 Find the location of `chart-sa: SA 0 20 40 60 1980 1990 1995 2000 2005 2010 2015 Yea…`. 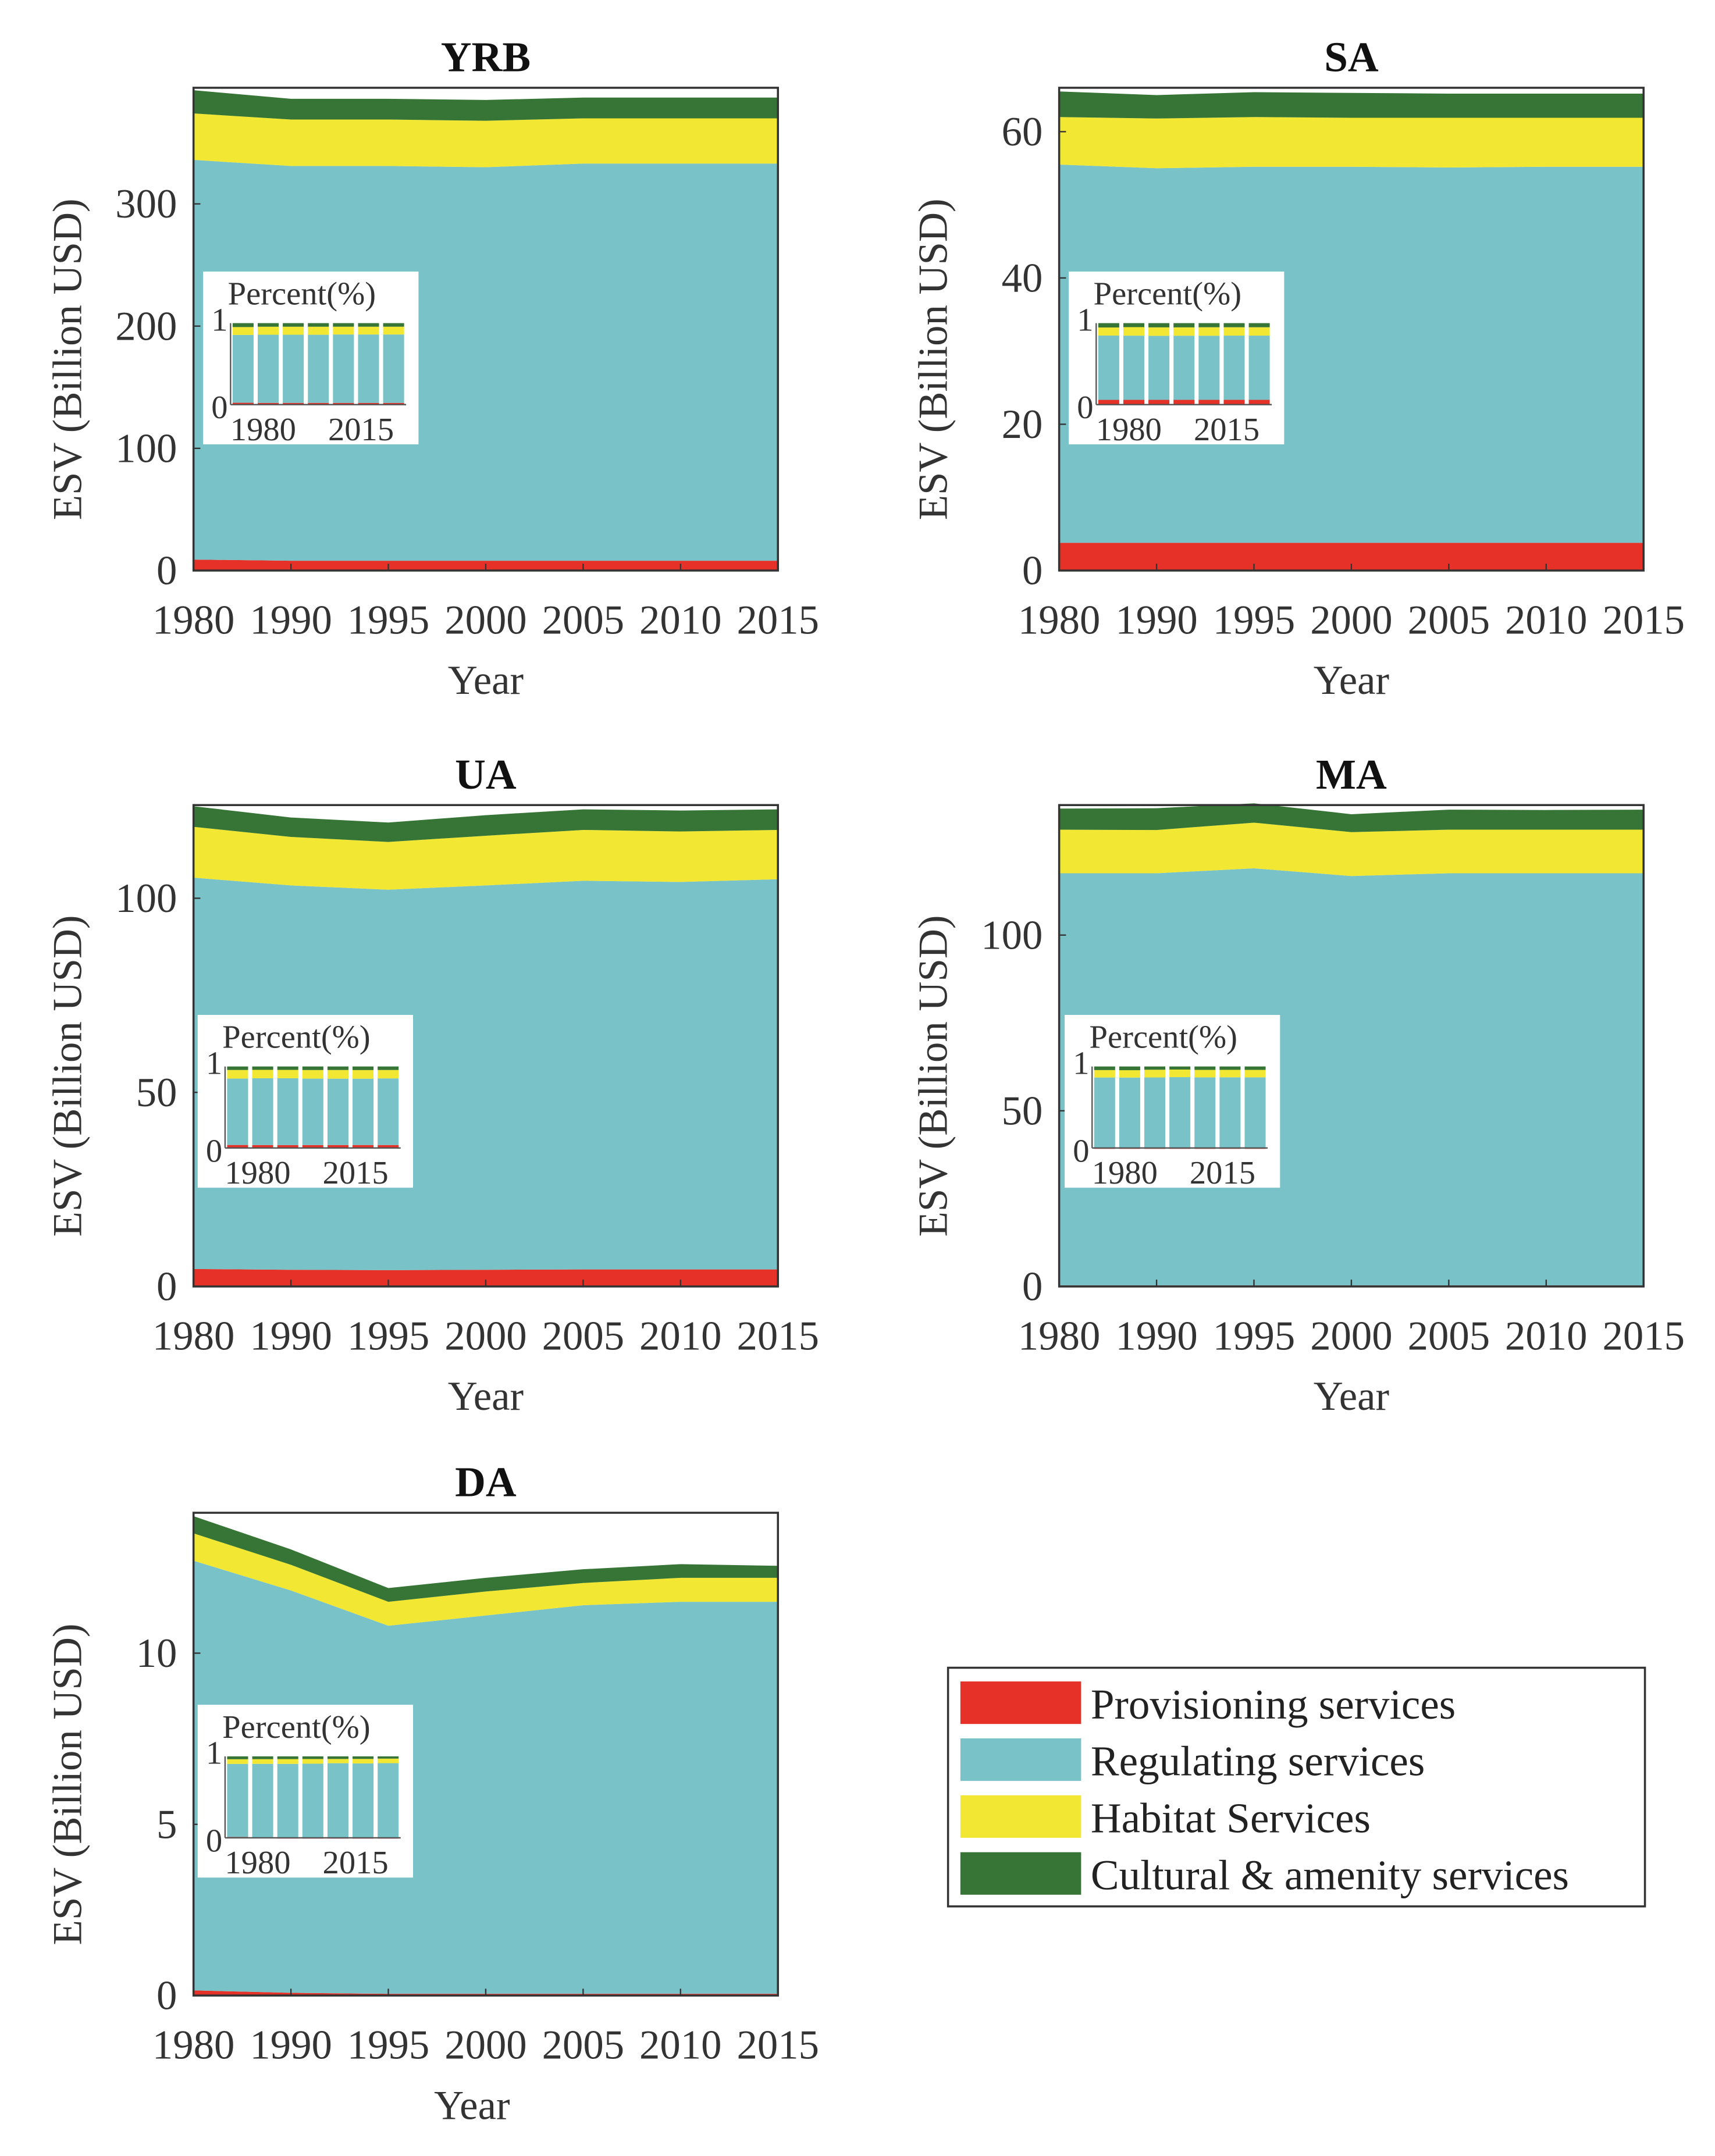

chart-sa: SA 0 20 40 60 1980 1990 1995 2000 2005 2010 2015 Yea… is located at coordinates (1297, 369).